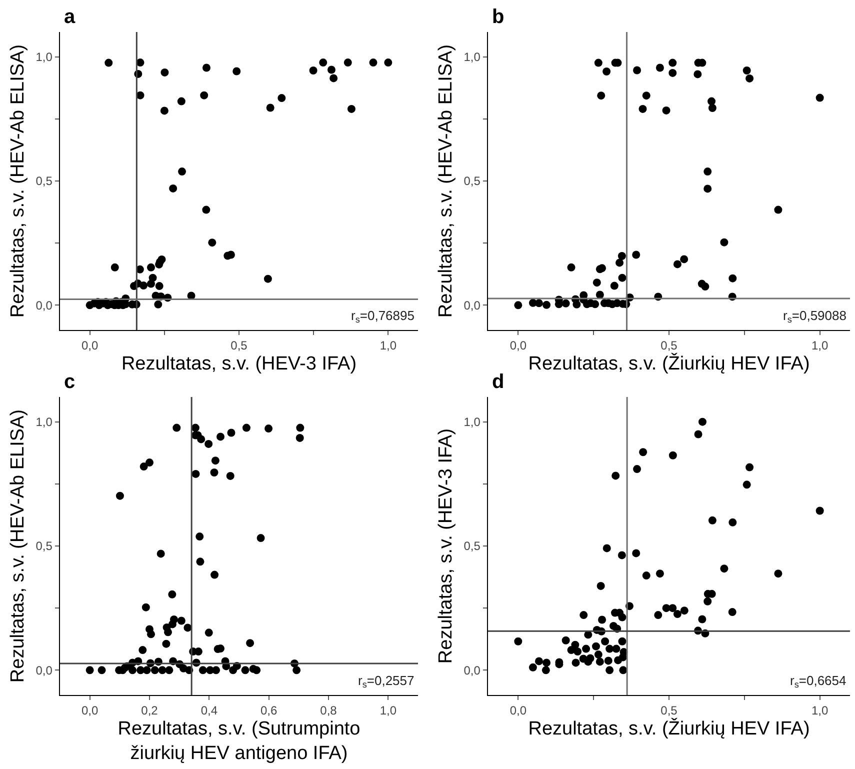 The width and height of the screenshot is (855, 769). What do you see at coordinates (446, 546) in the screenshot?
I see `y-axis-title: Rezultatas, s.v. (HEV-3 IFA)` at bounding box center [446, 546].